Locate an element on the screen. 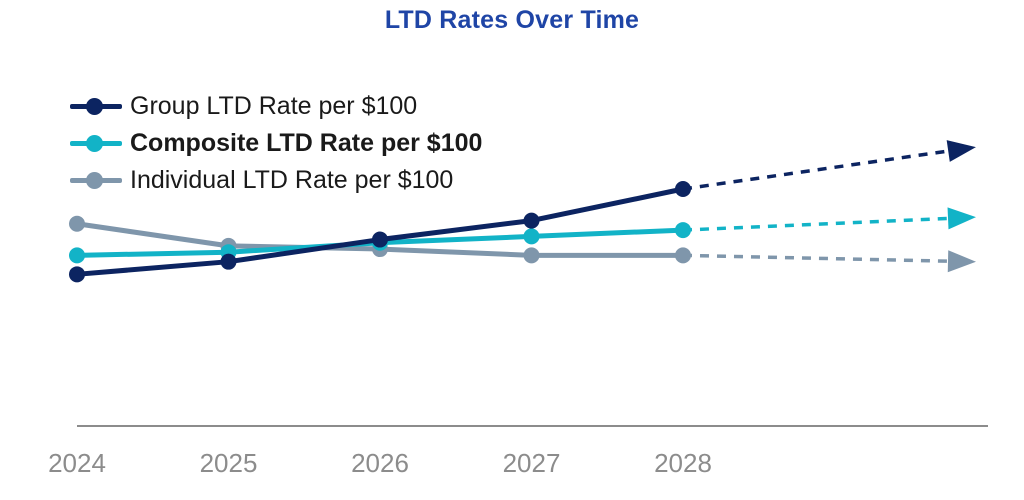 This screenshot has height=500, width=1024. legend-label: Group LTD Rate per $100 is located at coordinates (274, 106).